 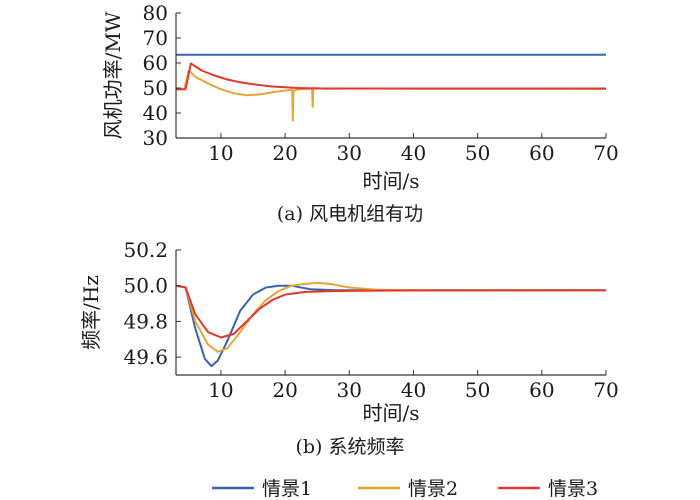 What do you see at coordinates (433, 489) in the screenshot?
I see `legend-label-2: 情景2` at bounding box center [433, 489].